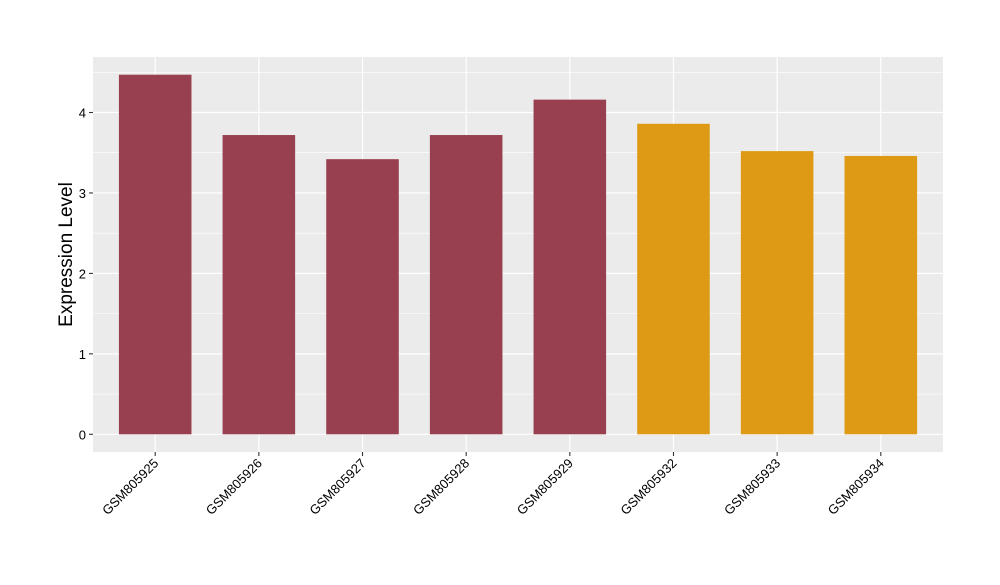 The height and width of the screenshot is (585, 1000). Describe the element at coordinates (82, 193) in the screenshot. I see `y-tick-label: 3` at that location.